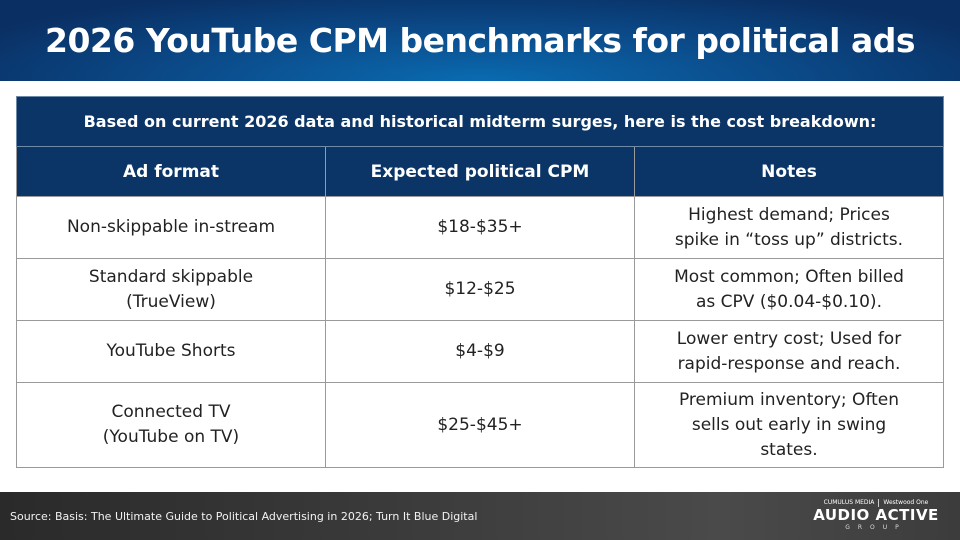 This screenshot has width=960, height=540. What do you see at coordinates (171, 437) in the screenshot?
I see `ad-format-line: (YouTube on TV)` at bounding box center [171, 437].